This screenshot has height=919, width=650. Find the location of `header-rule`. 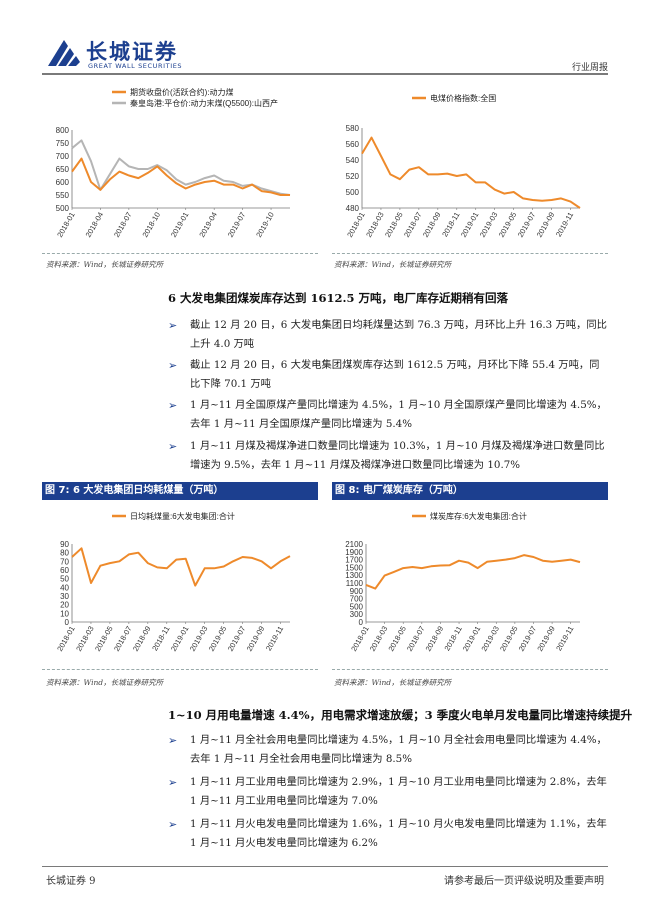

header-rule is located at coordinates (325, 74).